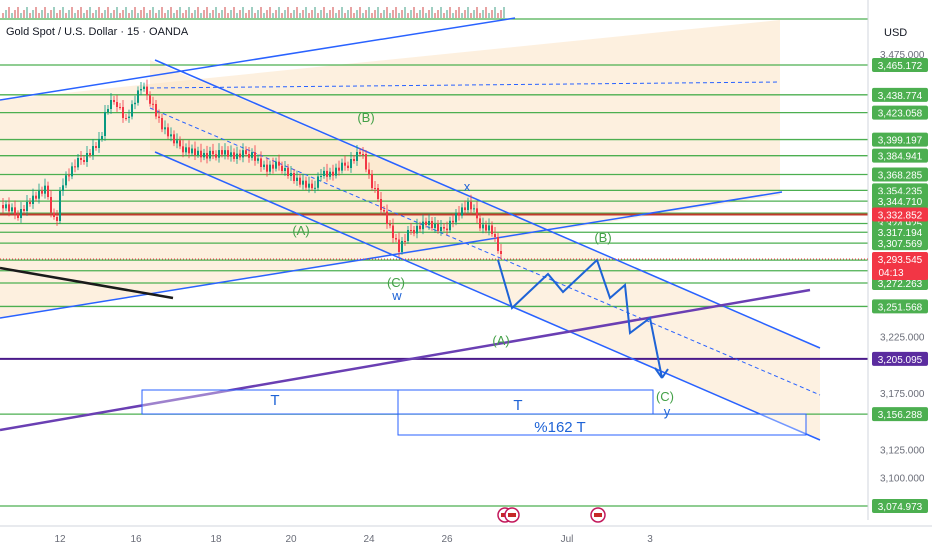  Describe the element at coordinates (97, 32) in the screenshot. I see `symbol-header: Gold Spot / U.S. Dollar · 15 · OANDA` at that location.